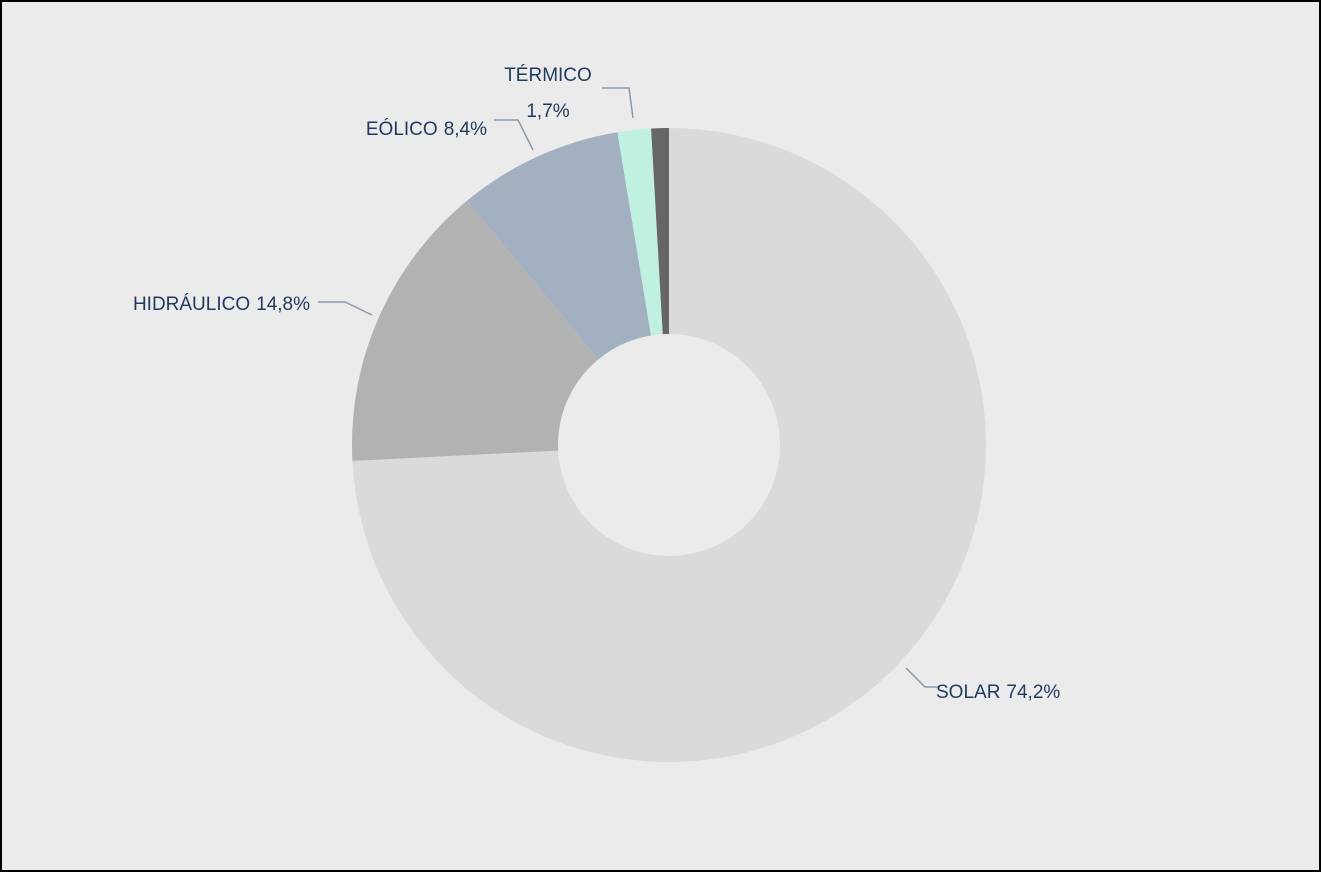 The width and height of the screenshot is (1321, 872). I want to click on data-label: SOLAR 74,2%, so click(998, 692).